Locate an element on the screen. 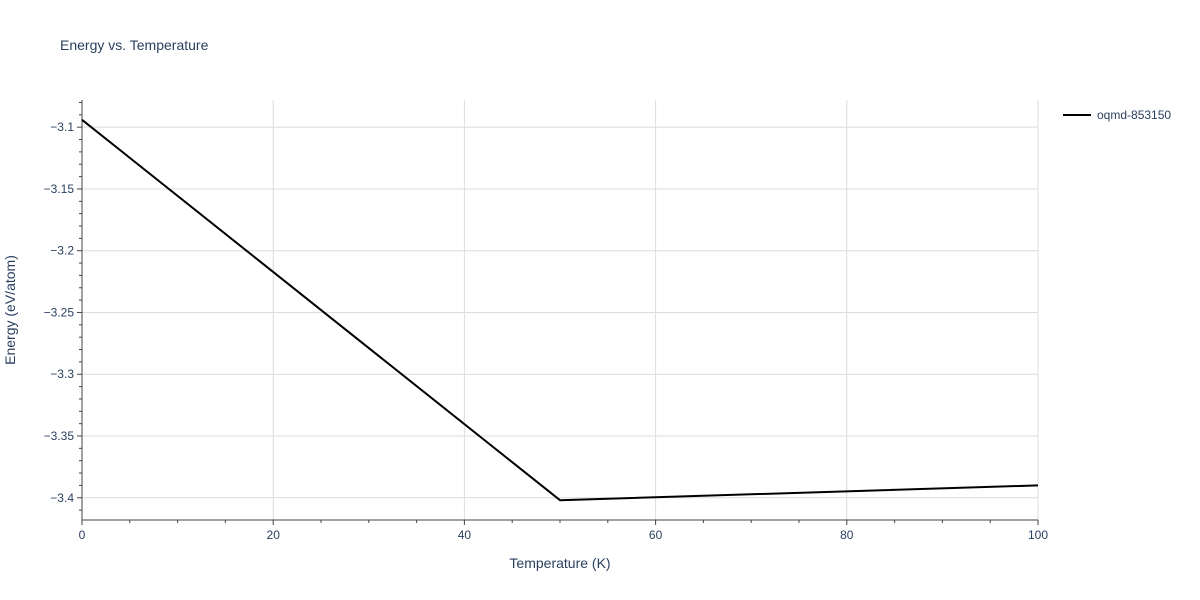 This screenshot has width=1200, height=600. y-tick-label: −3.4 is located at coordinates (62, 498).